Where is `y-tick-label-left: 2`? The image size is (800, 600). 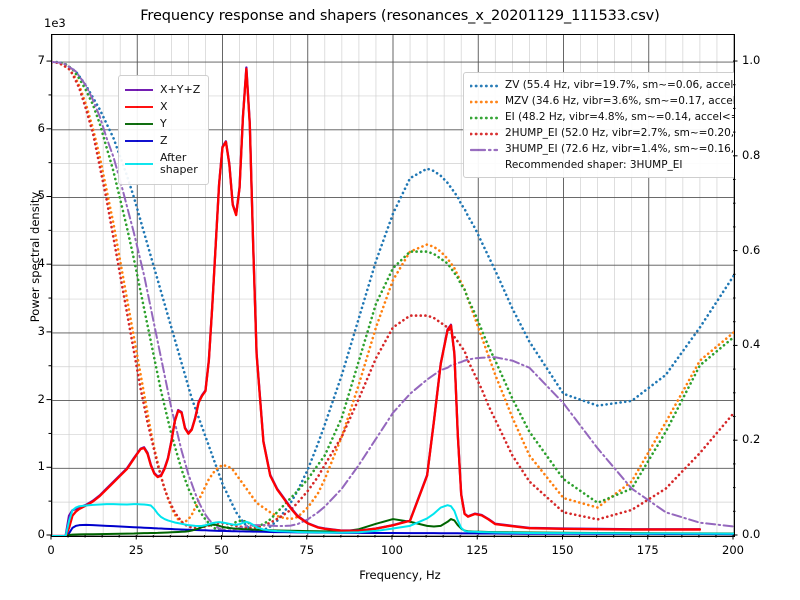
y-tick-label-left: 2 is located at coordinates (41, 398).